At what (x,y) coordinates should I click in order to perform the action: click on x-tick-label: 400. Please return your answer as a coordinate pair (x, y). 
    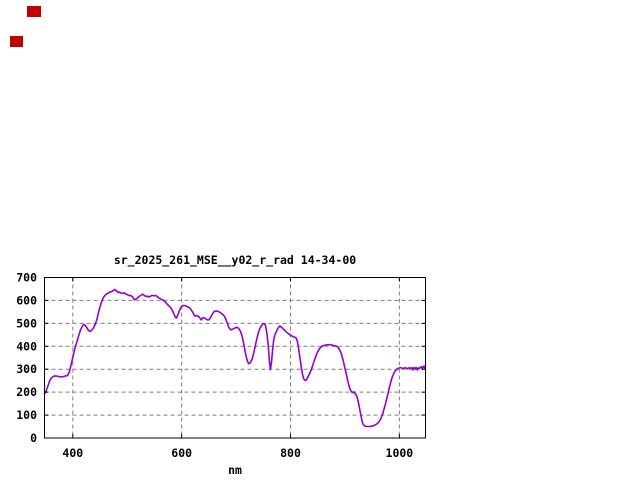
    Looking at the image, I should click on (72, 453).